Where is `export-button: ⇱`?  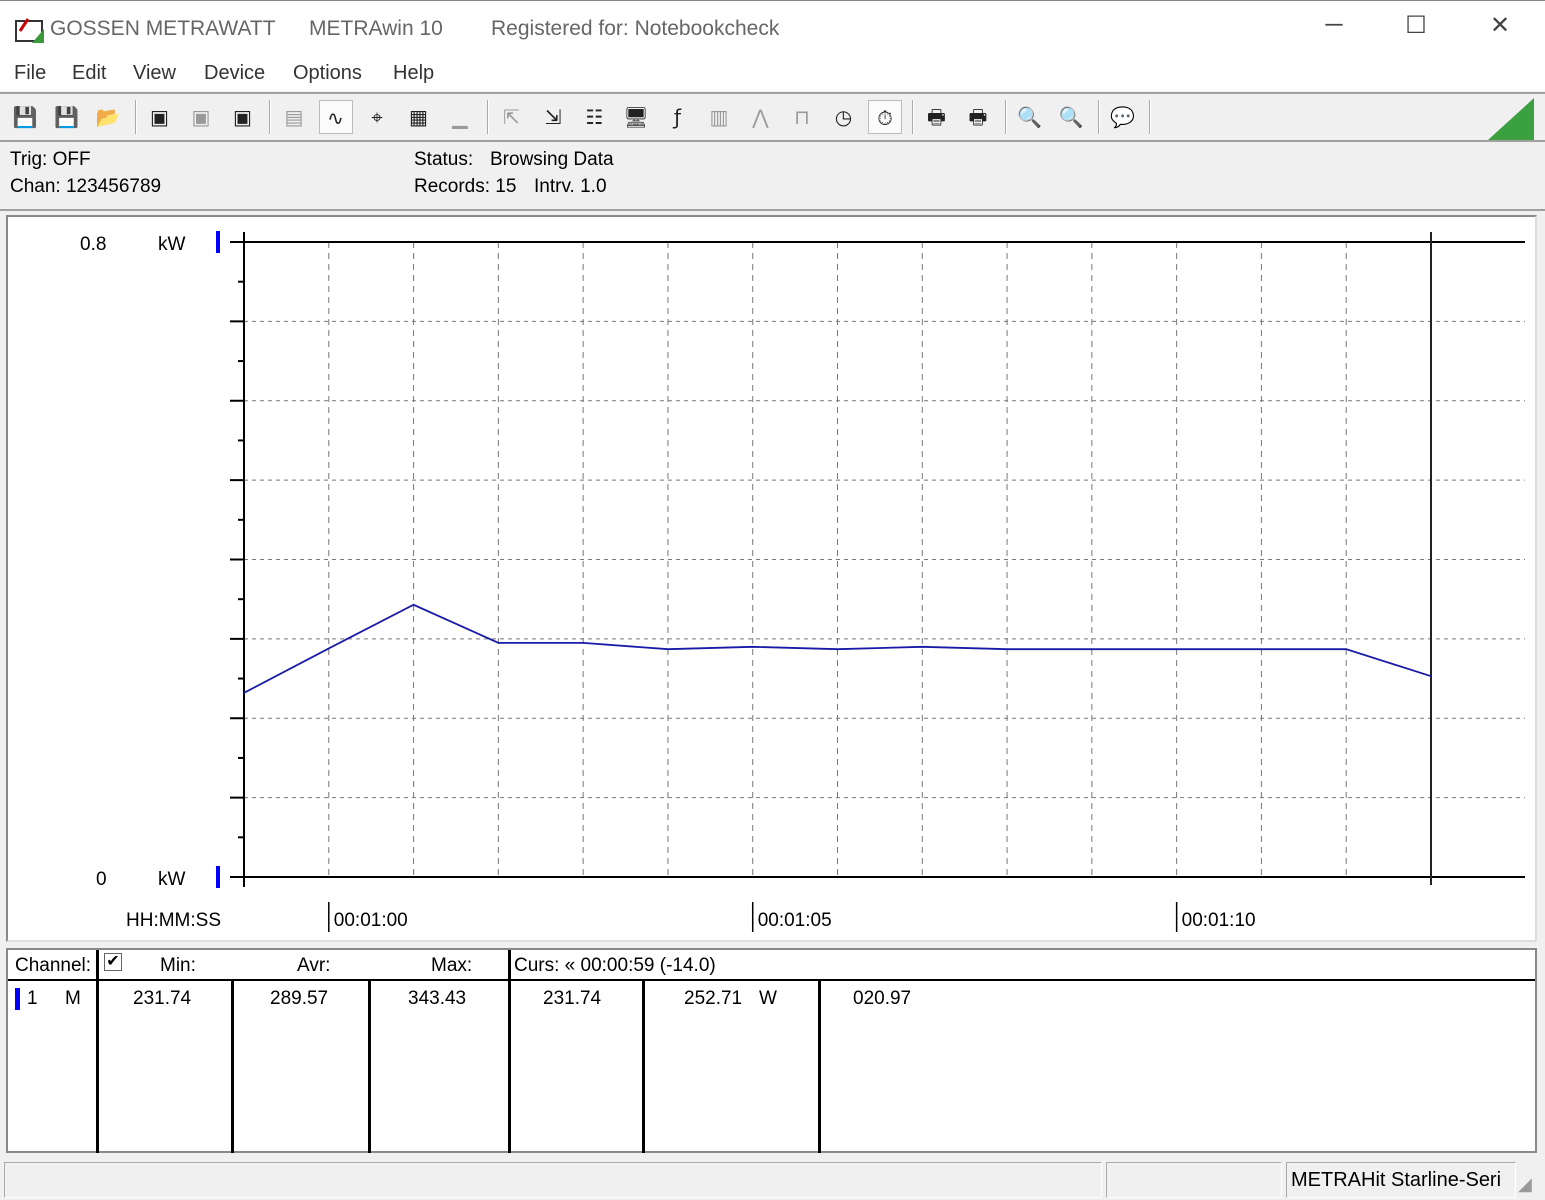
export-button: ⇱ is located at coordinates (512, 117).